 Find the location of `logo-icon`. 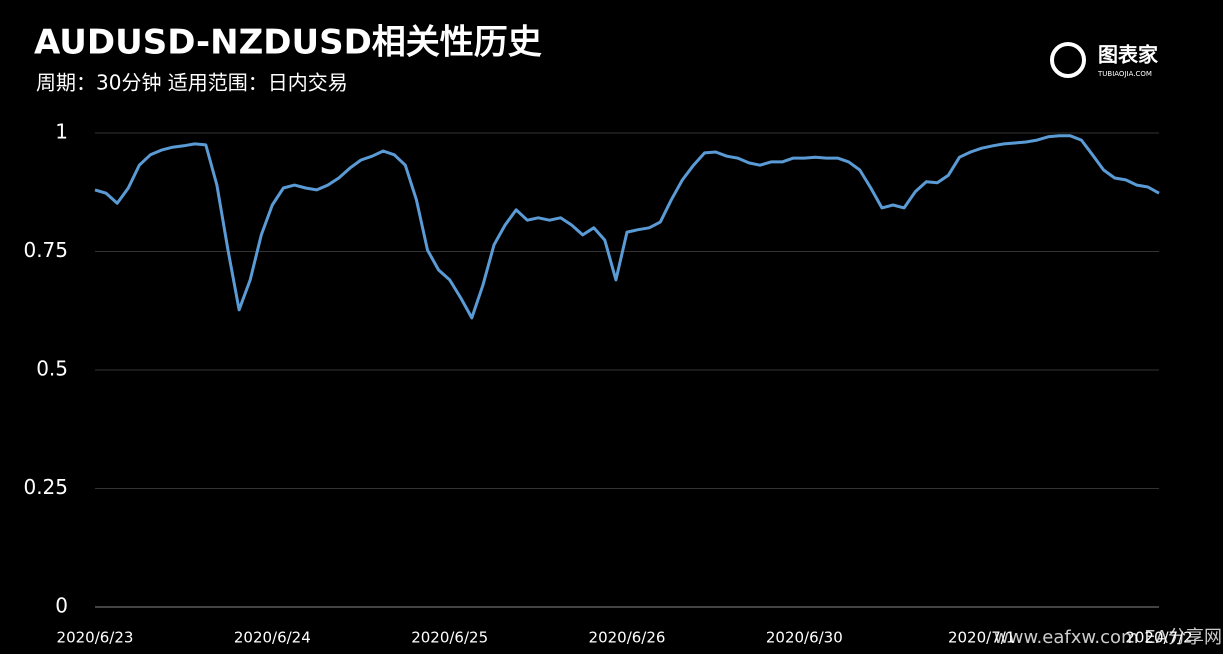

logo-icon is located at coordinates (1068, 60).